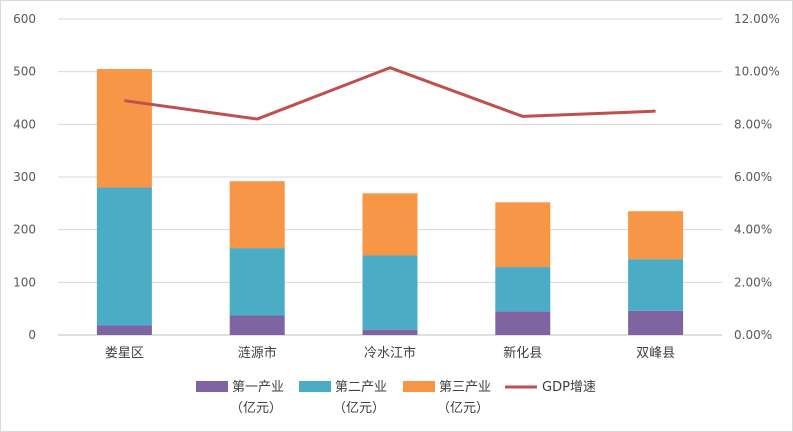 Image resolution: width=793 pixels, height=432 pixels. Describe the element at coordinates (24, 124) in the screenshot. I see `left-tick-label: 400` at that location.